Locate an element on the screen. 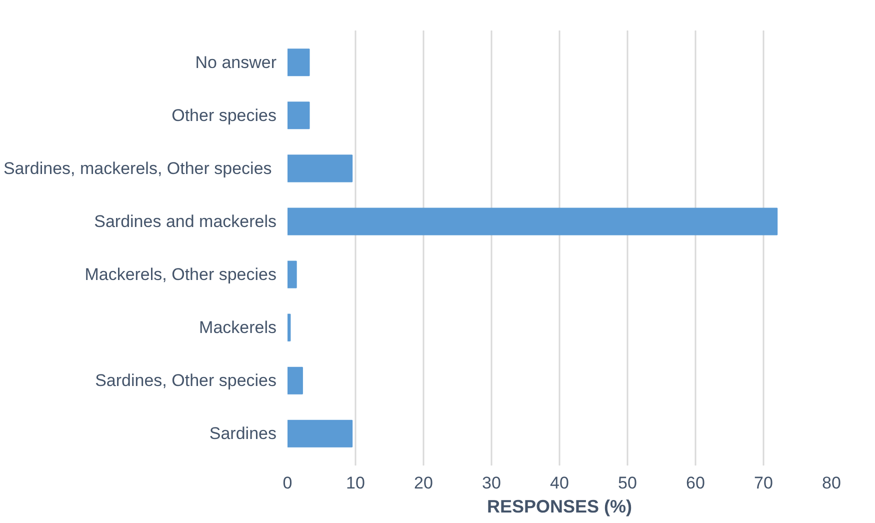 The height and width of the screenshot is (523, 875). y-tick-label: Mackerels is located at coordinates (238, 328).